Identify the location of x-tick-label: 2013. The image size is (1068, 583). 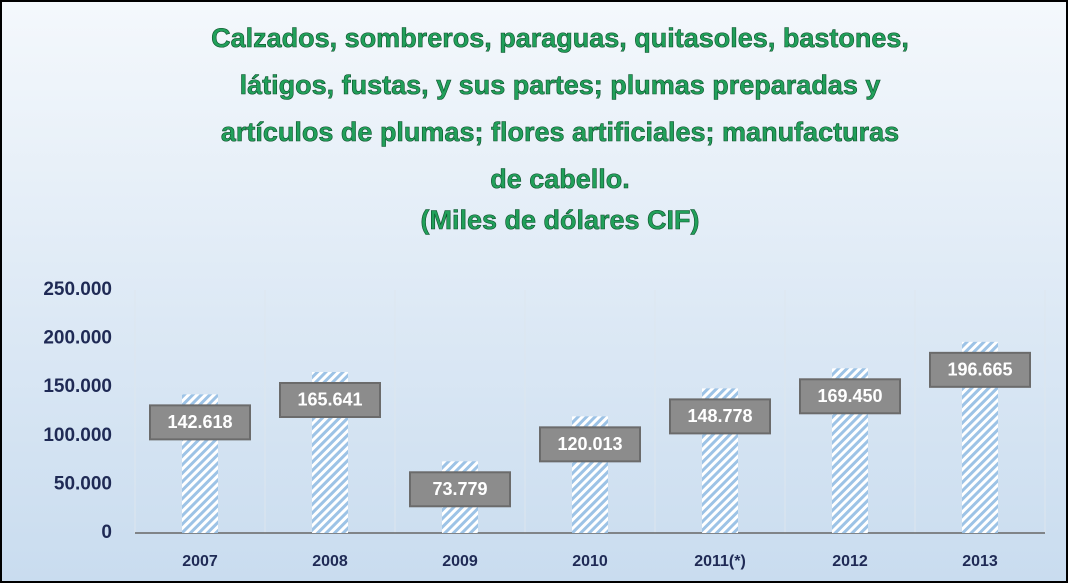
(980, 561).